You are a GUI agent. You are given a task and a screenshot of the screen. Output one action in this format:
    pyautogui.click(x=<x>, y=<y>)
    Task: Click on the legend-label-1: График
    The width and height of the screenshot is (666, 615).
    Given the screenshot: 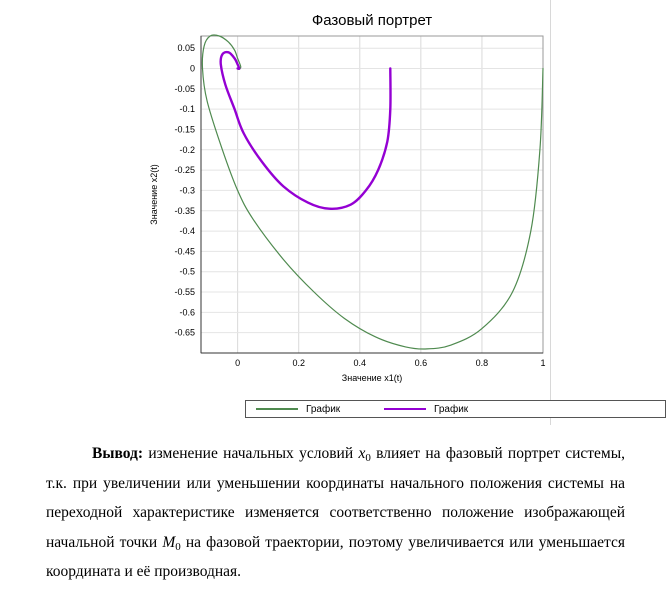 What is the action you would take?
    pyautogui.click(x=323, y=409)
    